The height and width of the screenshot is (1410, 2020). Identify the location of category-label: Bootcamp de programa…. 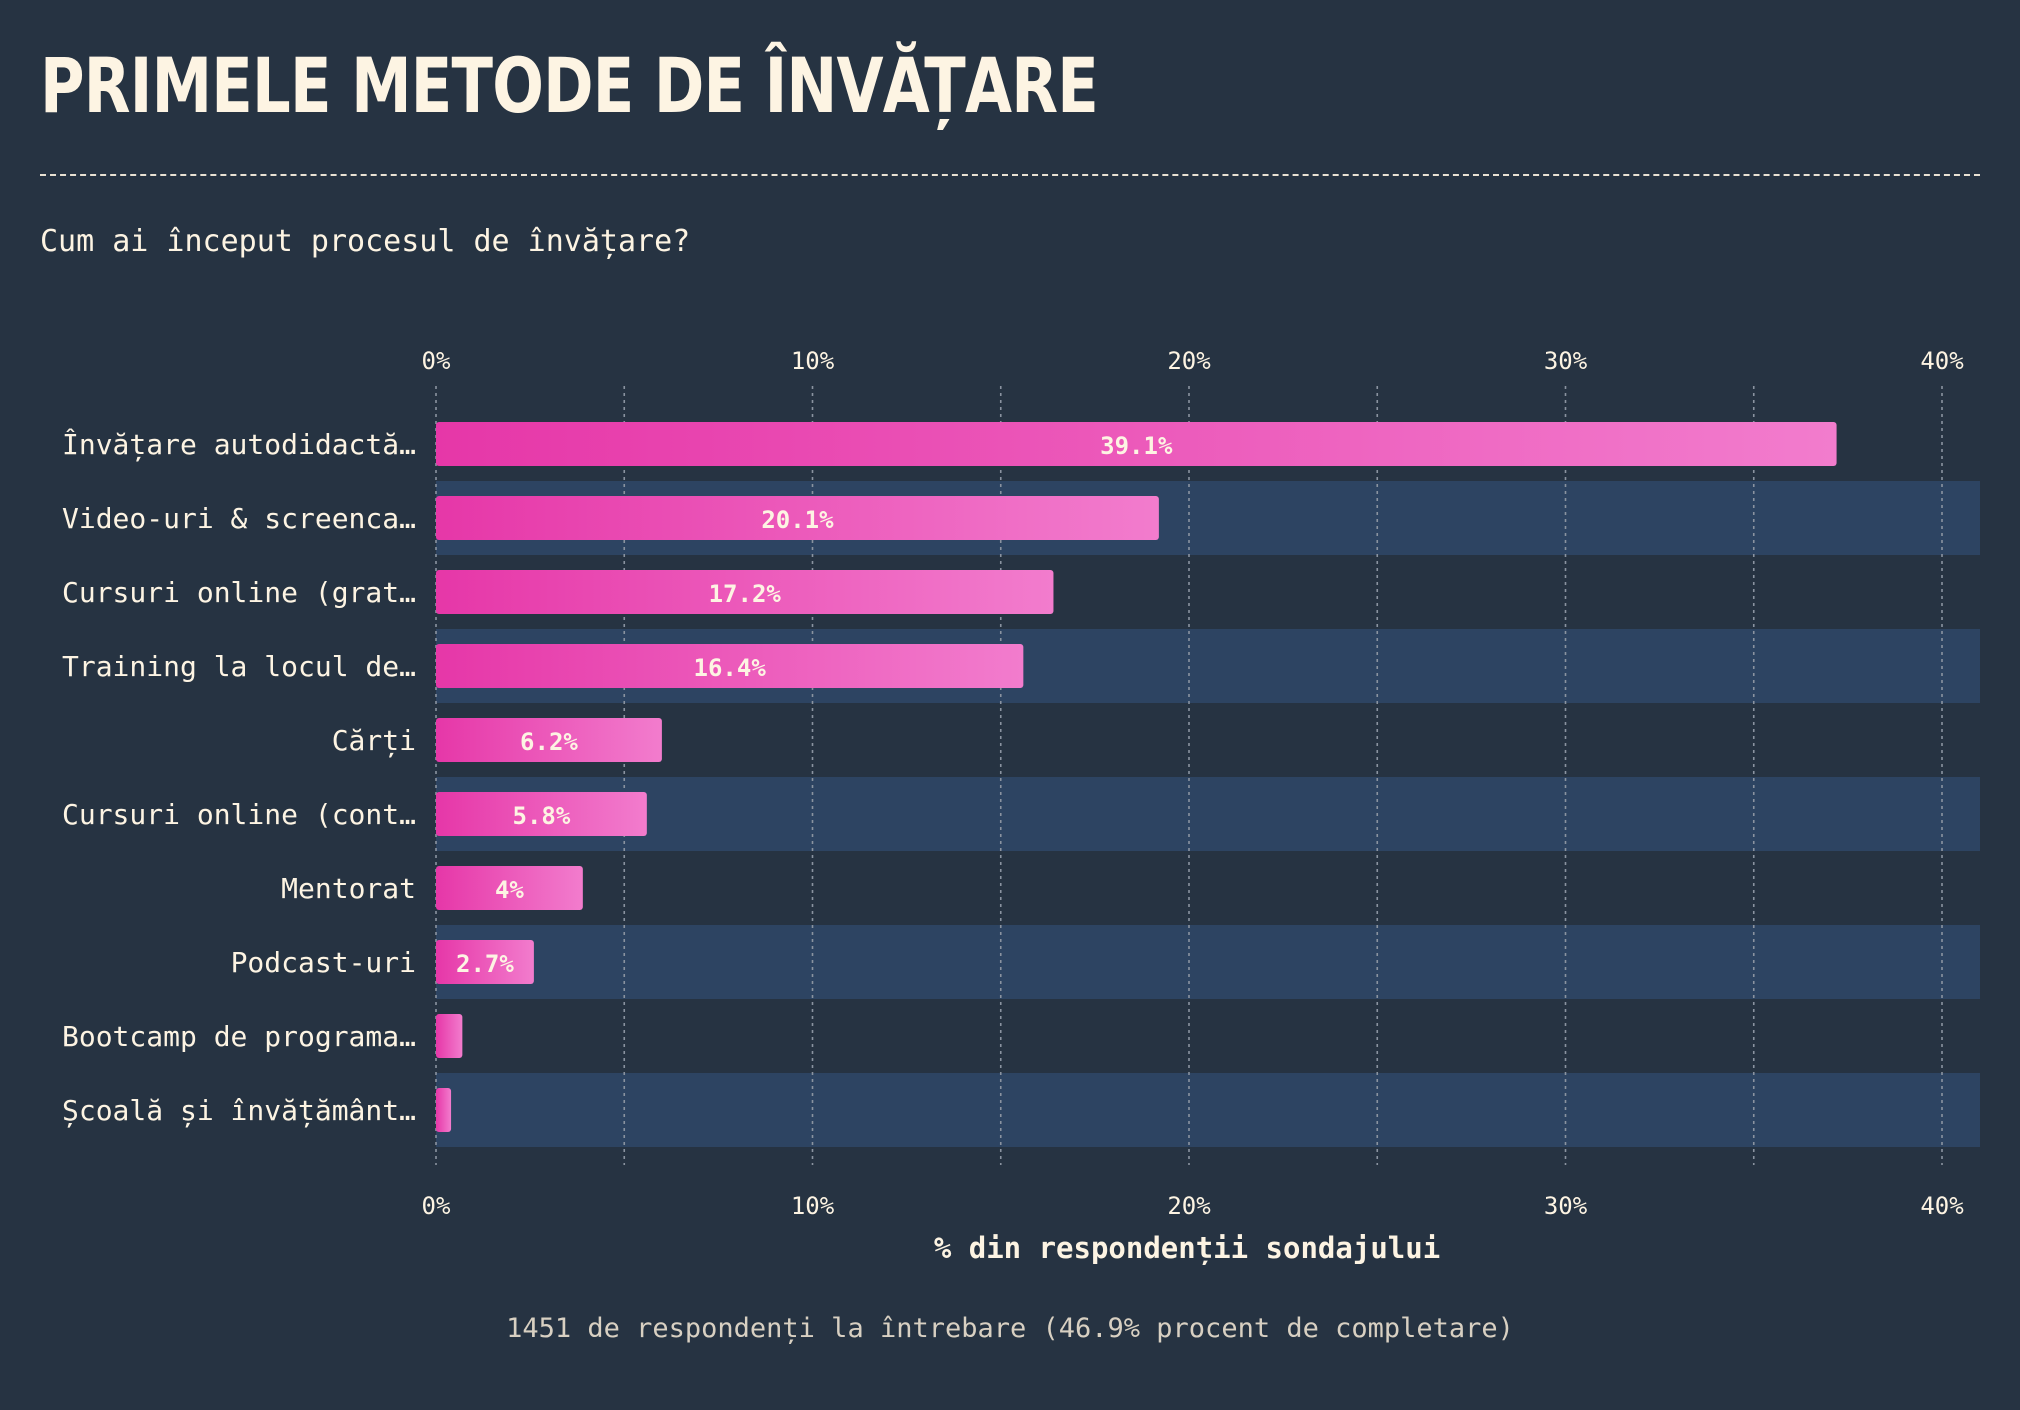
(239, 1036).